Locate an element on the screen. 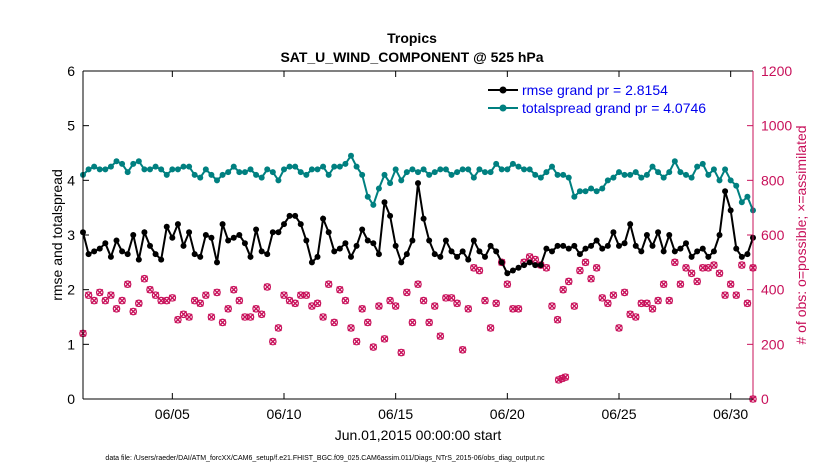 The image size is (830, 470). y2-tick-label: 600 is located at coordinates (773, 235).